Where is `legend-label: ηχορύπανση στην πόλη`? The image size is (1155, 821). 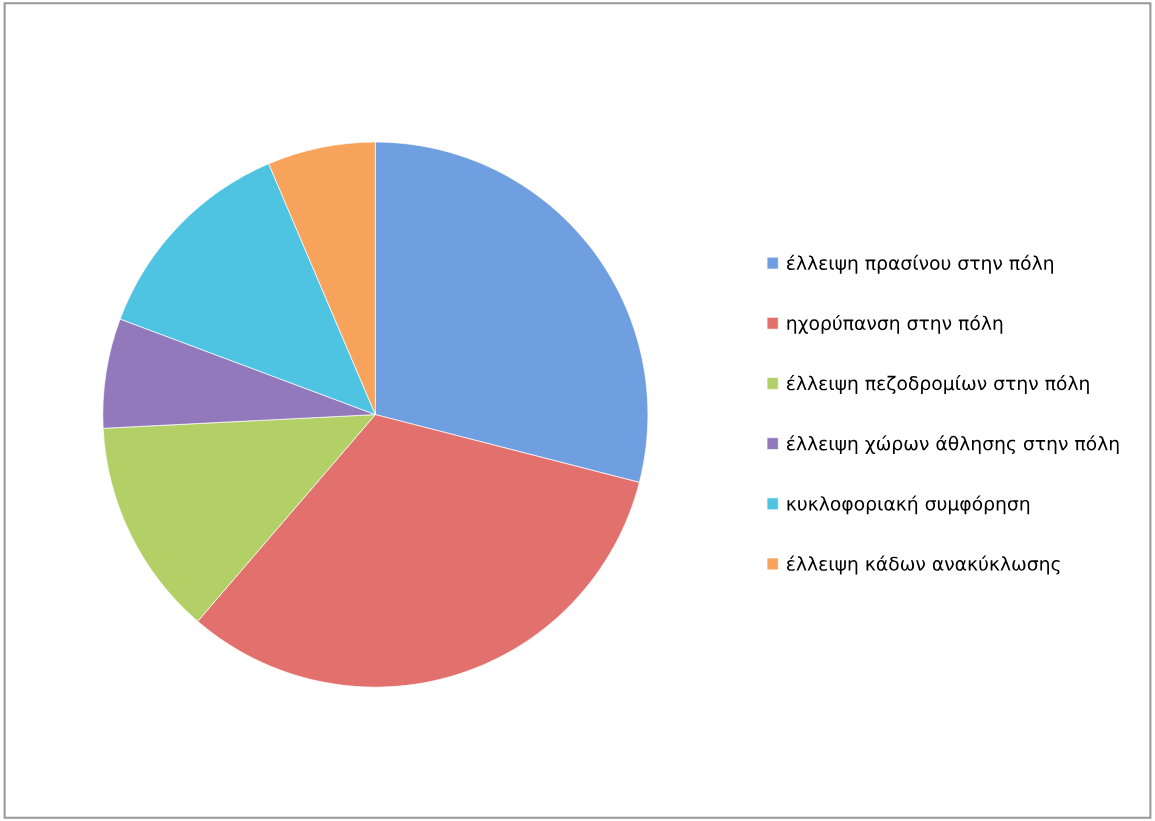
legend-label: ηχορύπανση στην πόλη is located at coordinates (895, 324).